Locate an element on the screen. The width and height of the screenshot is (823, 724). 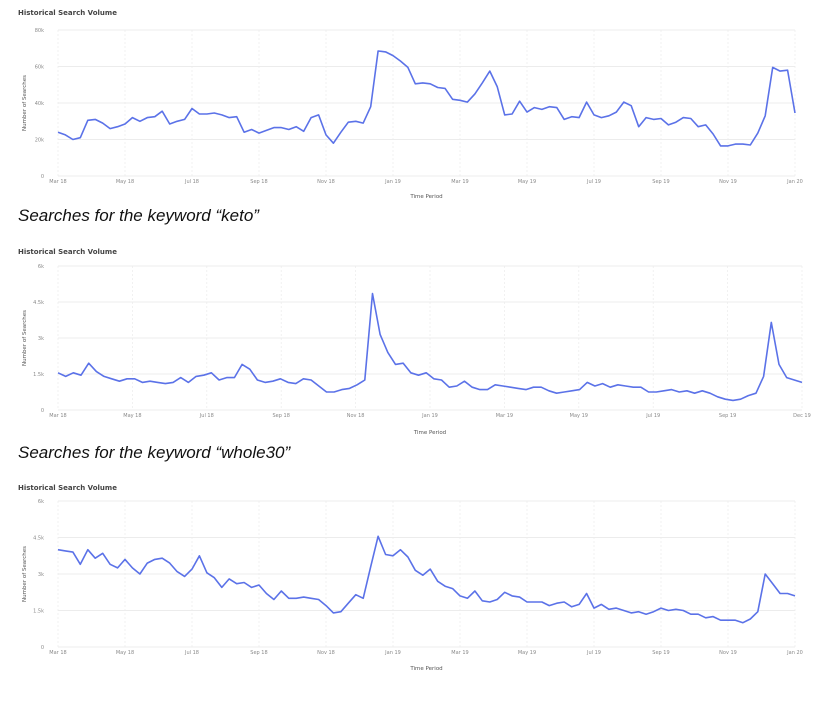
y-tick-label: 80k is located at coordinates (39, 31).